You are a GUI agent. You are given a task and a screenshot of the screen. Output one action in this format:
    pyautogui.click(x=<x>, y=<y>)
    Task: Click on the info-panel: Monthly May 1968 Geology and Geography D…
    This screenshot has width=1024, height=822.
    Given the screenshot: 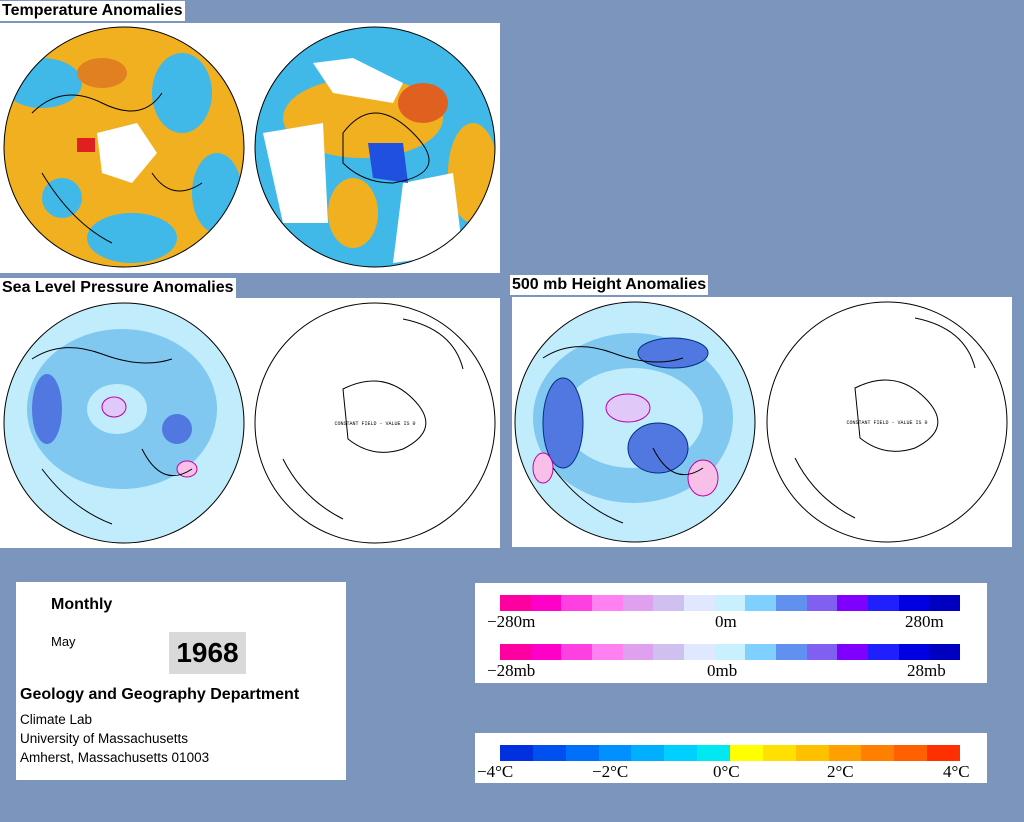 What is the action you would take?
    pyautogui.click(x=181, y=681)
    